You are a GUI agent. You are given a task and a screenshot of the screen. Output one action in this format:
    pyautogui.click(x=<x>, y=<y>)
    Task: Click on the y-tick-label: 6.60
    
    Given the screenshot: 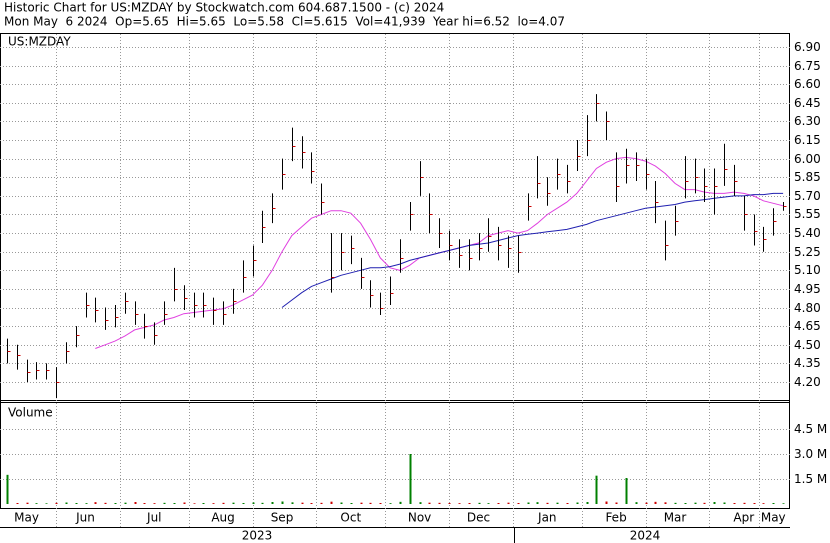 What is the action you would take?
    pyautogui.click(x=807, y=84)
    